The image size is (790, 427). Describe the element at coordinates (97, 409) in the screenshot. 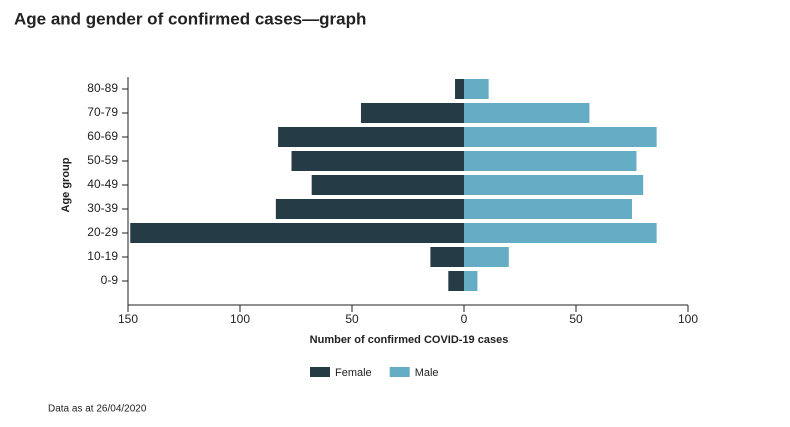

I see `footnote: Data as at 26/04/2020` at that location.